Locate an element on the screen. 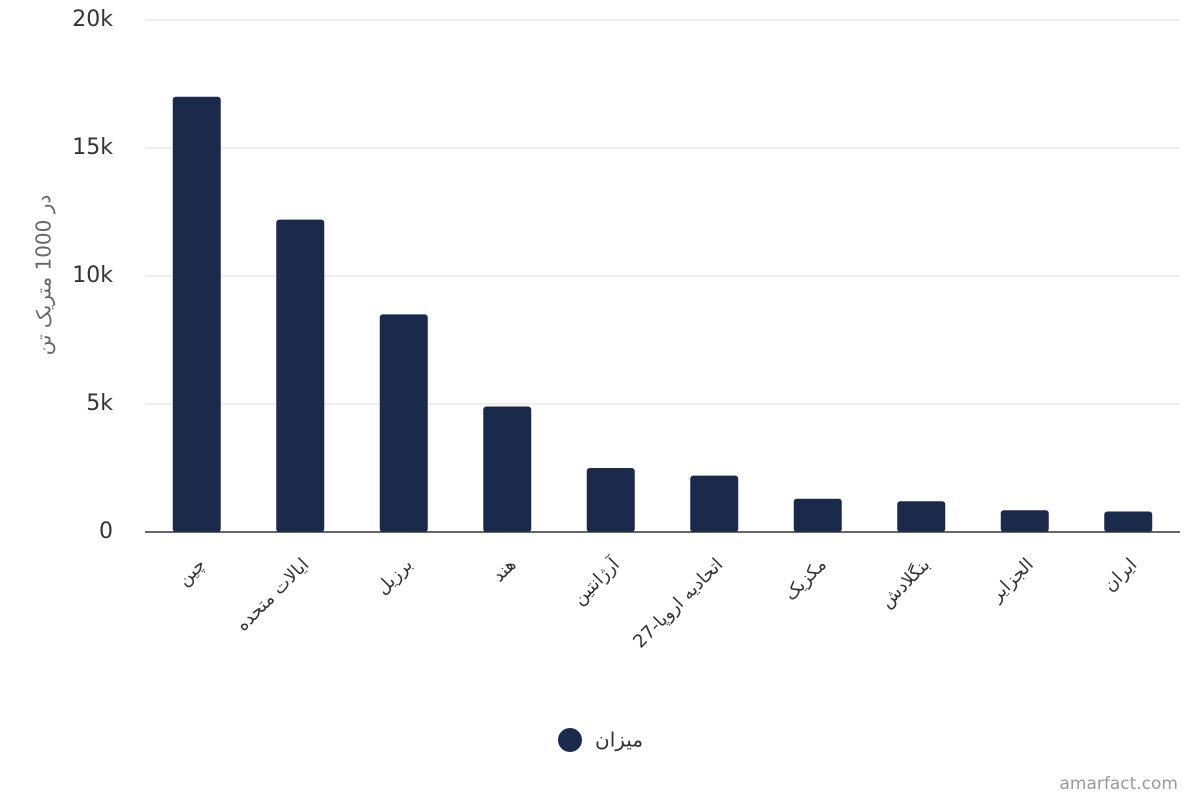 This screenshot has height=800, width=1200. y-axis-label: در 1000 متریک تن is located at coordinates (44, 275).